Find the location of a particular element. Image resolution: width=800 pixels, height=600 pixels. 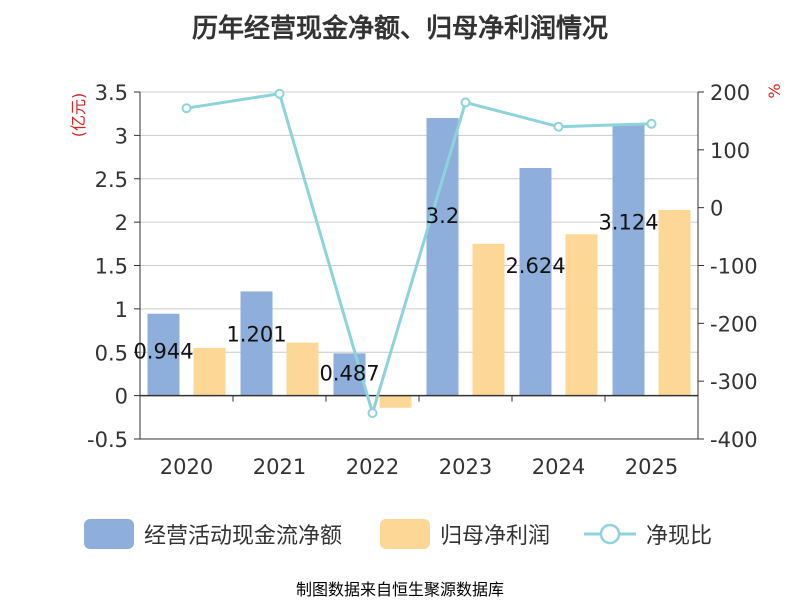

legend-item-cashflow: 经营活动现金流净额 is located at coordinates (213, 534).